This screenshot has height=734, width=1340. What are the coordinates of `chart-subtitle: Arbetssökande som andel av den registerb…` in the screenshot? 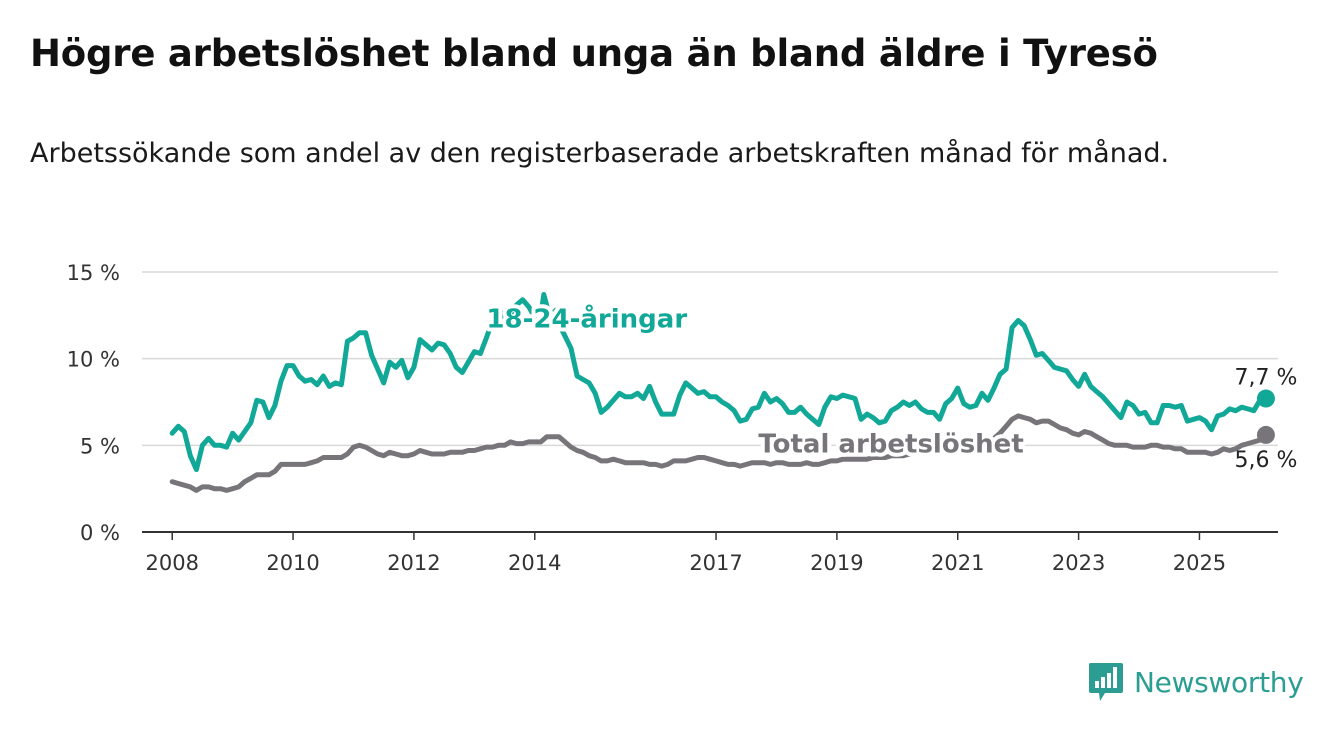 It's located at (600, 153).